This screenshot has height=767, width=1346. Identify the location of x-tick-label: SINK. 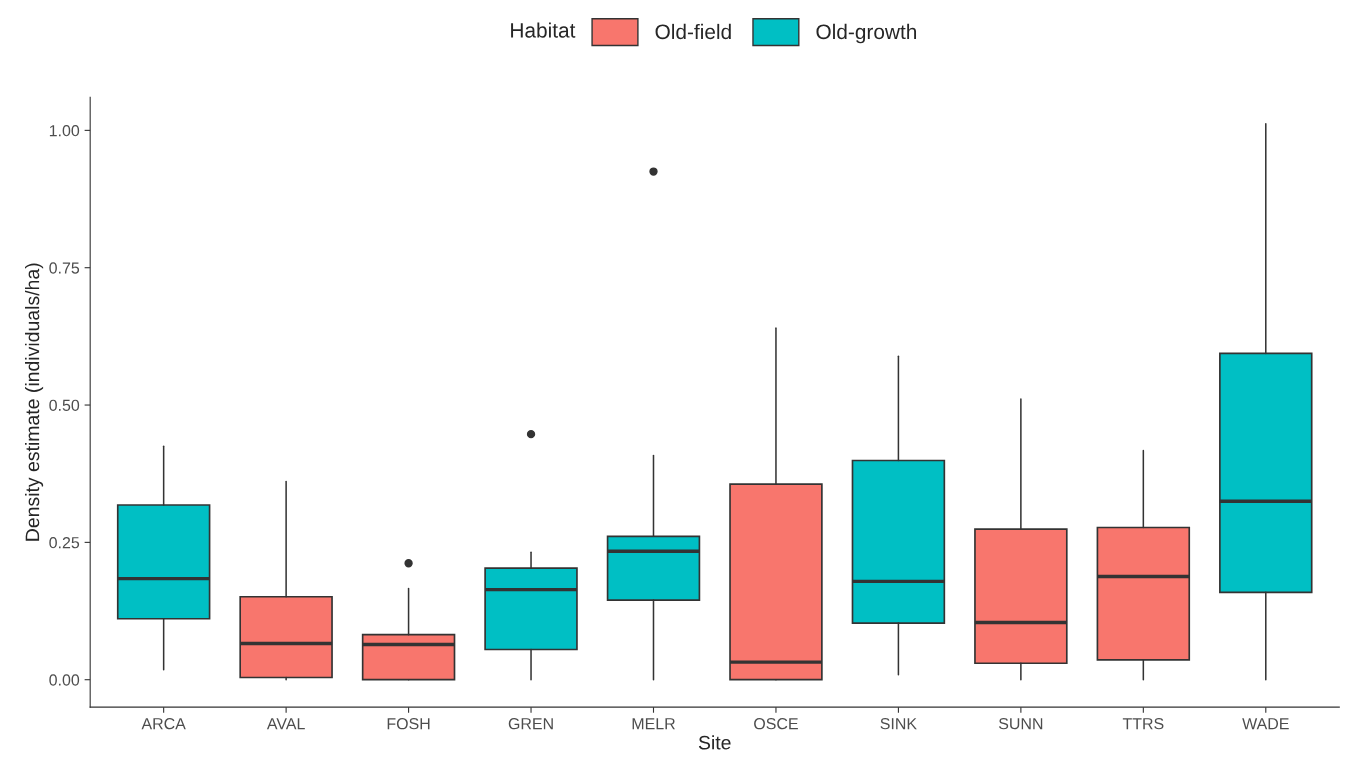
(898, 724).